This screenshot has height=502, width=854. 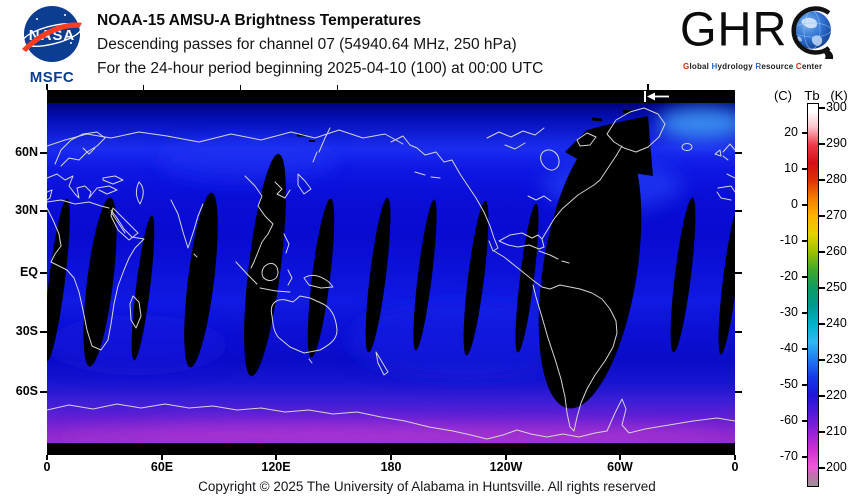 I want to click on ghrc-sub-initial-g: G, so click(x=686, y=66).